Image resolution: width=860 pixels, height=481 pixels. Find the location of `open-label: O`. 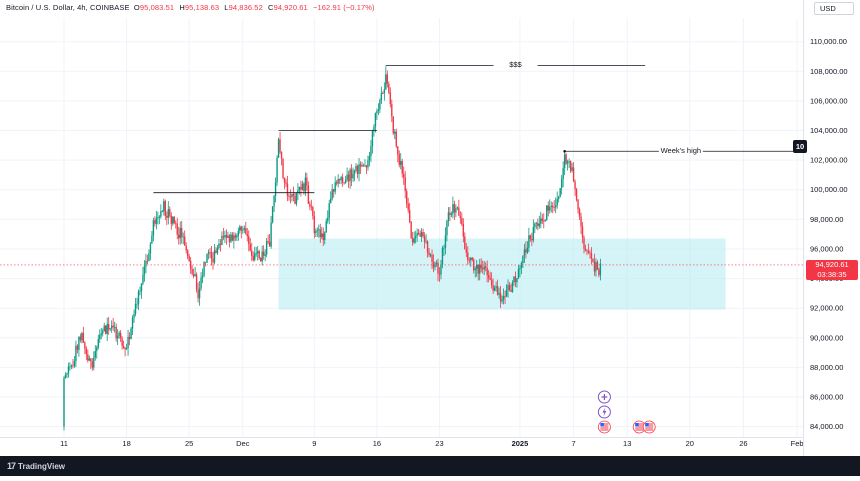

open-label: O is located at coordinates (136, 7).